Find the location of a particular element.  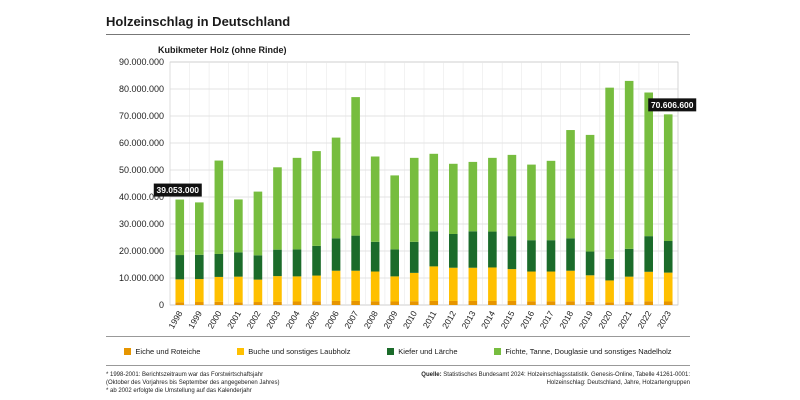

bar-segment-2019-s2 is located at coordinates (590, 263).